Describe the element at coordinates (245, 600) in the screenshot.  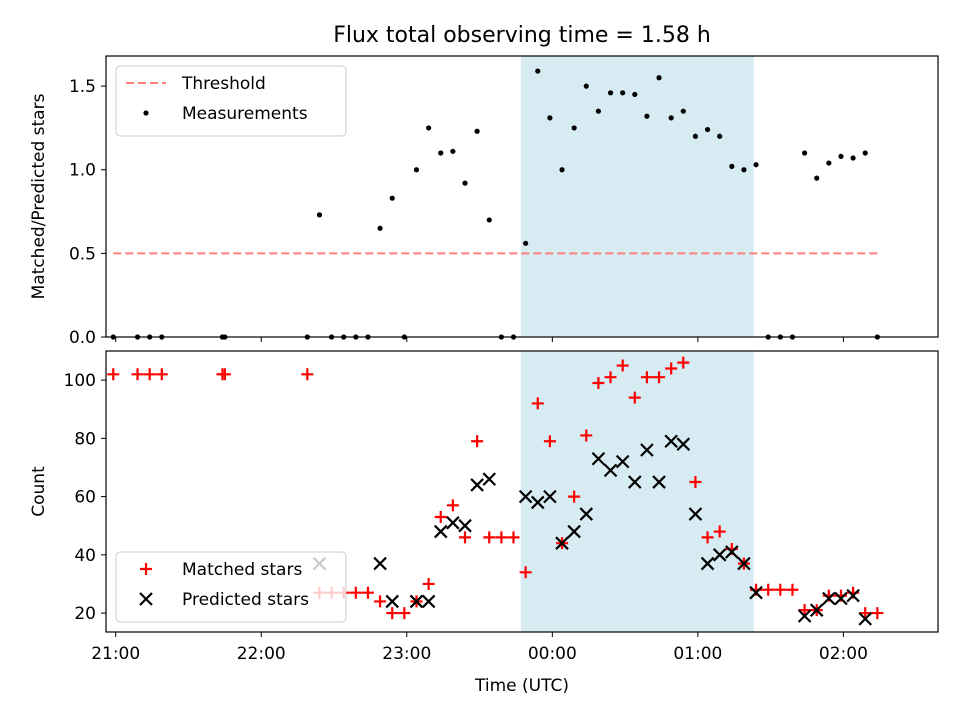
I see `legend-label: Predicted stars` at that location.